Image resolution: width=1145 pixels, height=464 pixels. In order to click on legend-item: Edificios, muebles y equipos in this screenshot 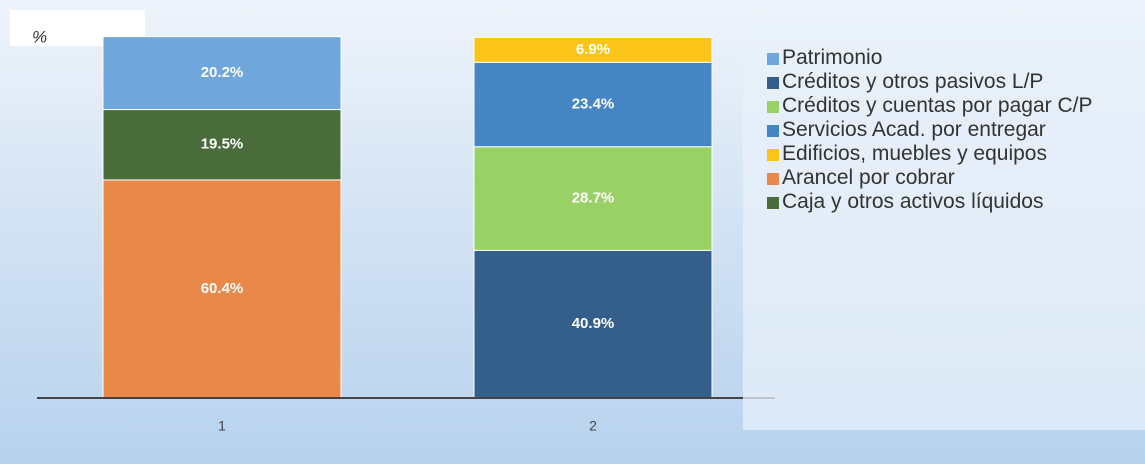, I will do `click(952, 154)`.